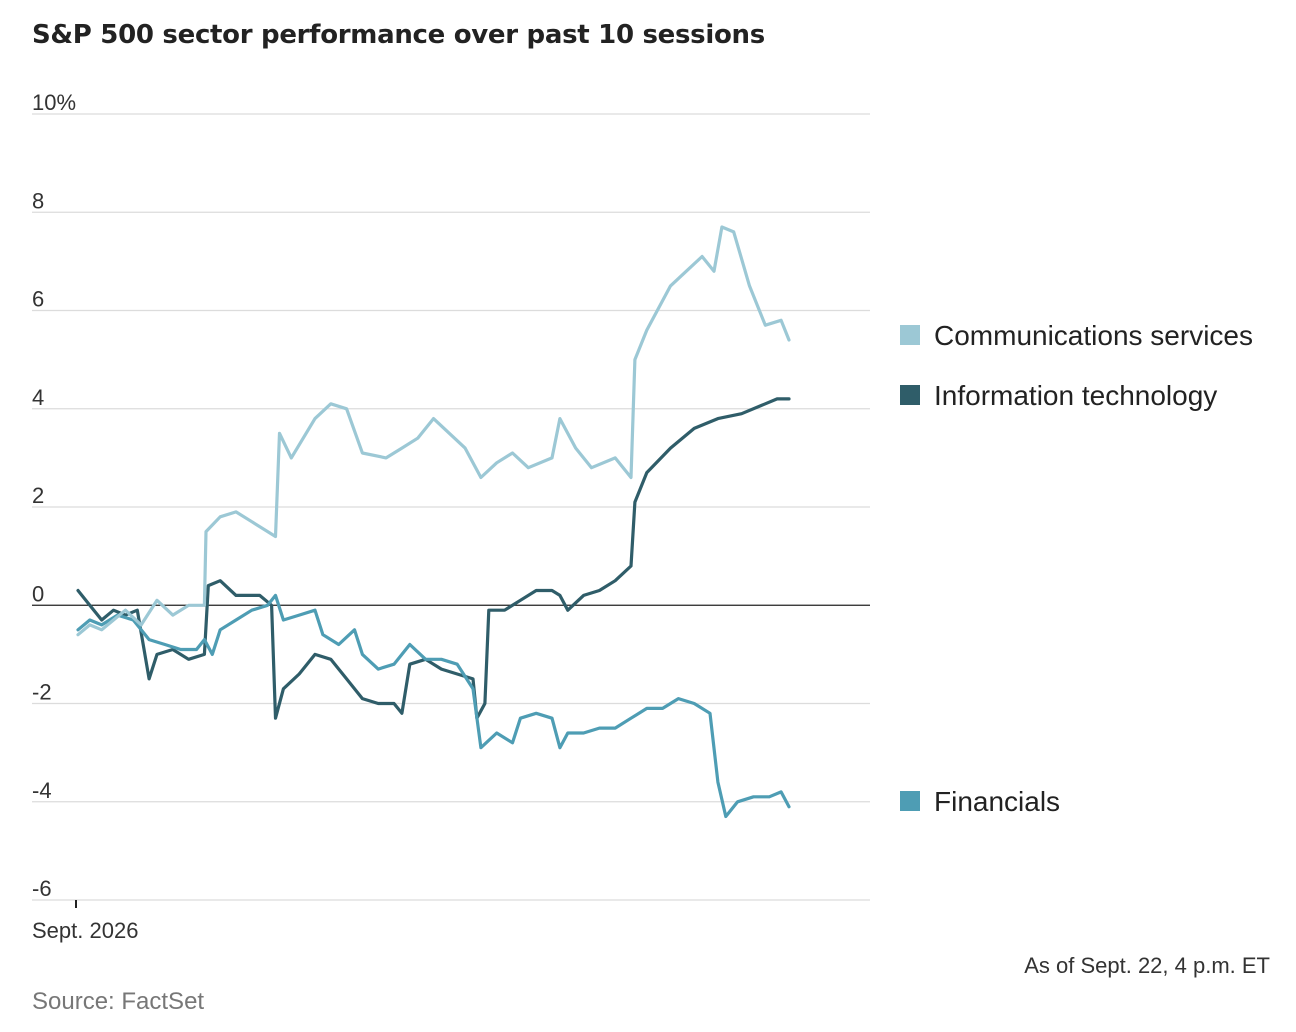 Image resolution: width=1296 pixels, height=1032 pixels. Describe the element at coordinates (42, 692) in the screenshot. I see `y-tick-label: -2` at that location.